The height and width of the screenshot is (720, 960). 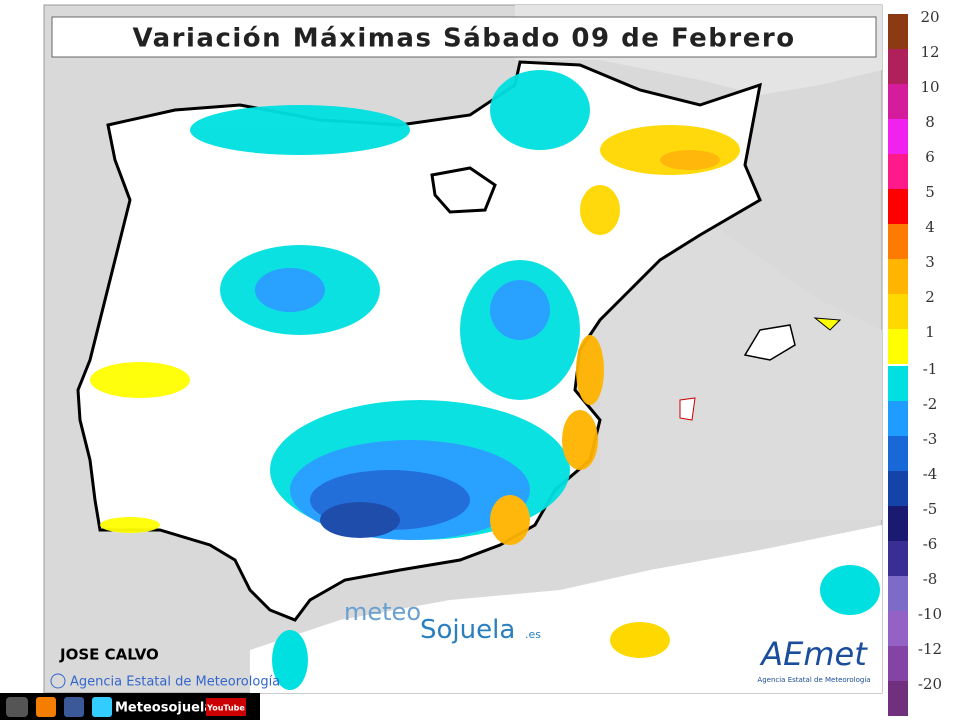 What do you see at coordinates (640, 640) in the screenshot?
I see `africa-warm` at bounding box center [640, 640].